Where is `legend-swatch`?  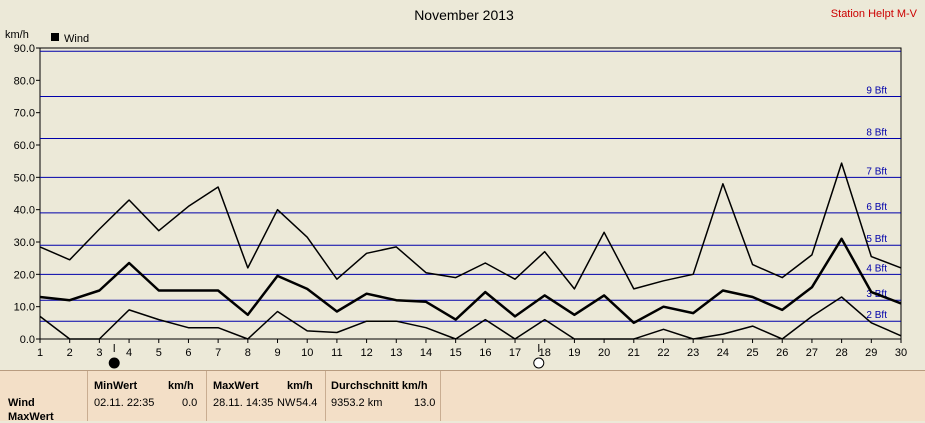
legend-swatch is located at coordinates (55, 37).